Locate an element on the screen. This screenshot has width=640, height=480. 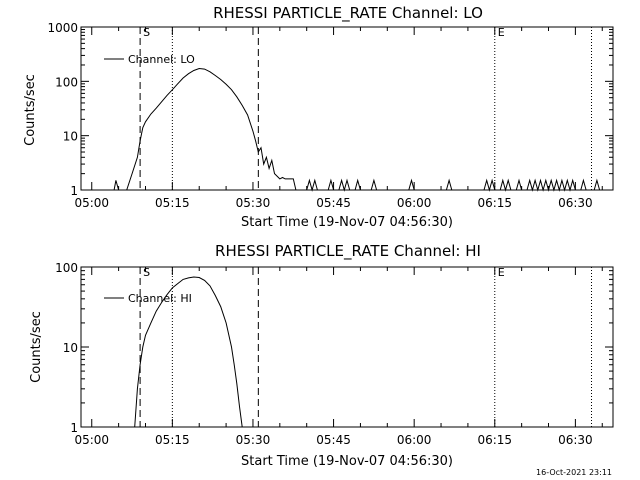
legend: Channel: LO is located at coordinates (149, 59).